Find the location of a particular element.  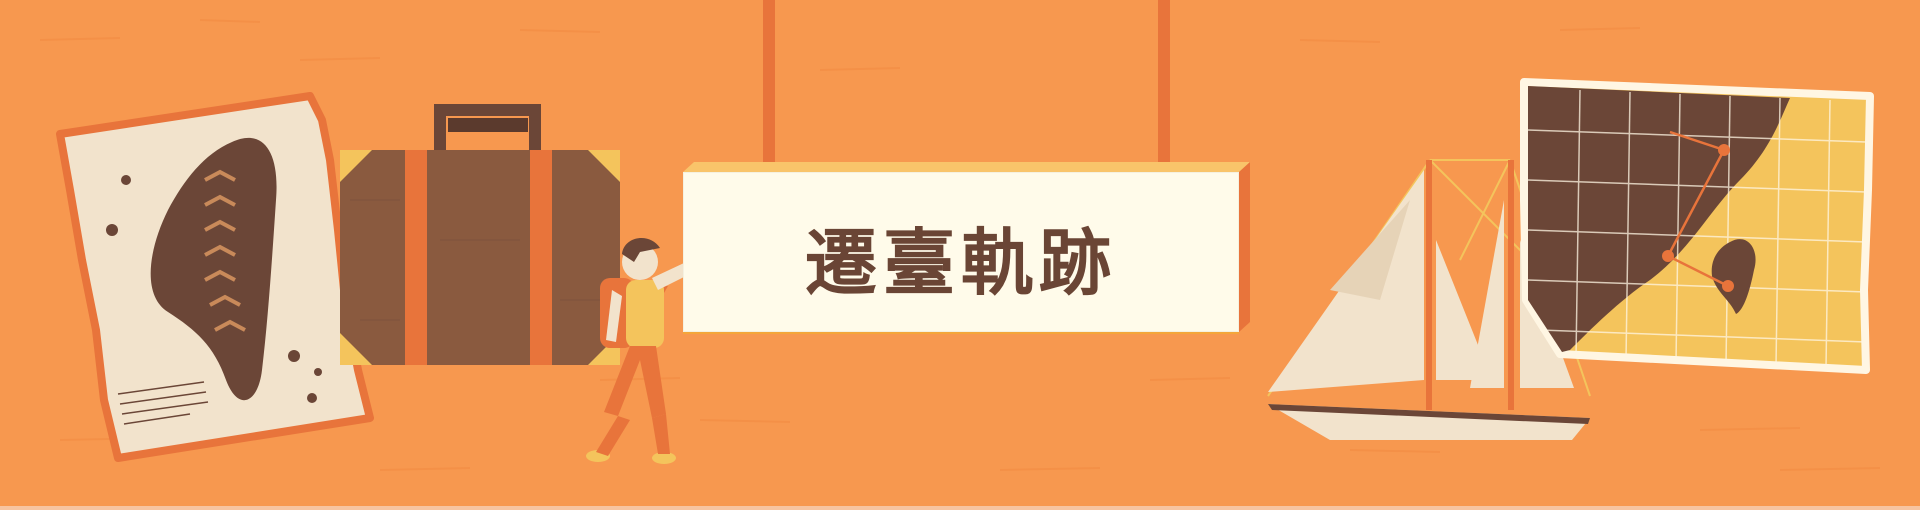

sign-strings is located at coordinates (966, 86).